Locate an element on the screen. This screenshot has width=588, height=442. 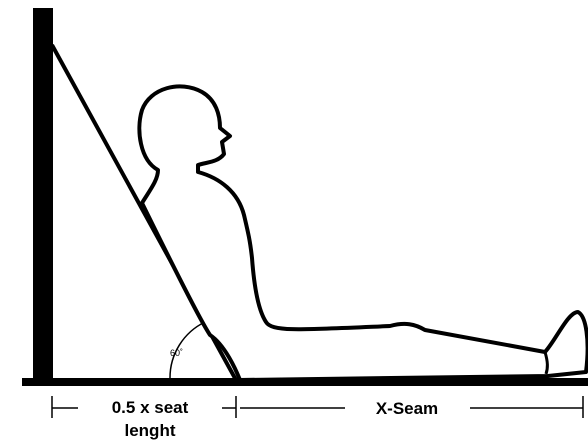
wall is located at coordinates (43, 196).